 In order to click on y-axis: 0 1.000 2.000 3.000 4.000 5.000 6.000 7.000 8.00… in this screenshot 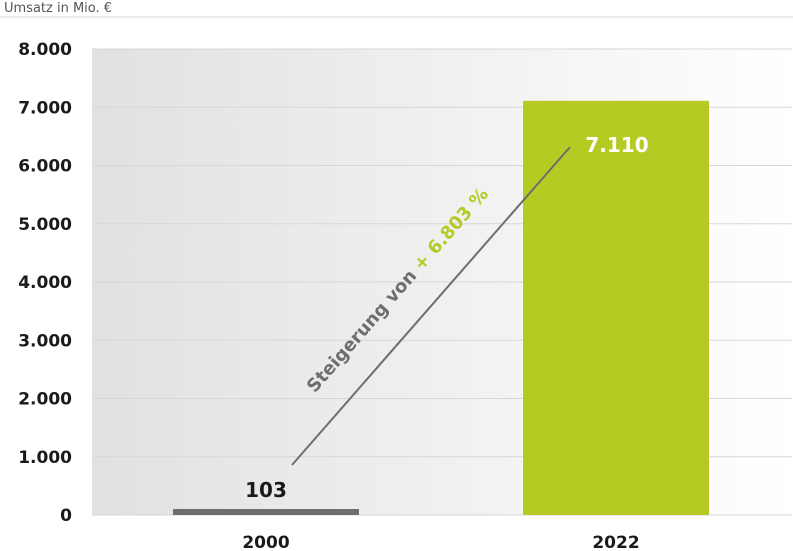, I will do `click(45, 283)`.